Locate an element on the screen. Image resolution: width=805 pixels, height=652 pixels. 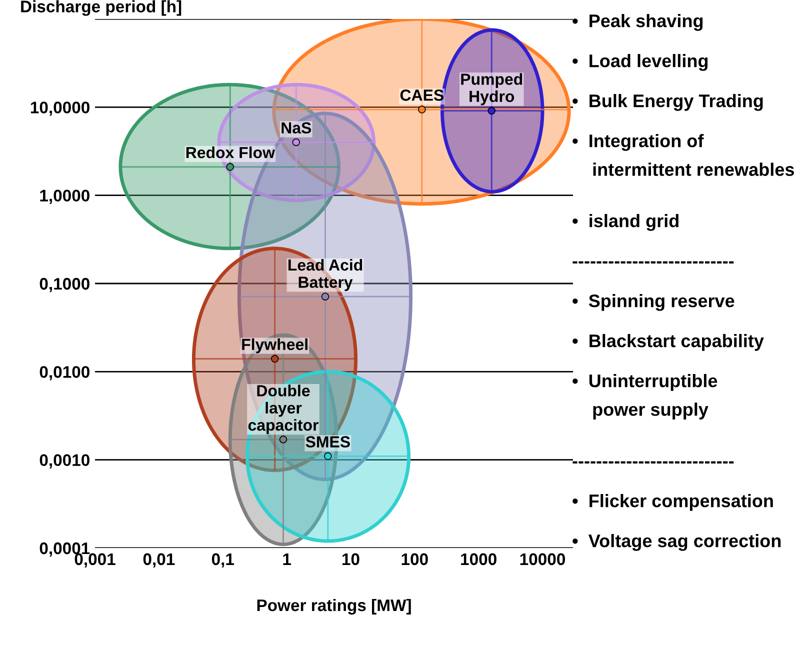
series-label: CAES is located at coordinates (422, 95).